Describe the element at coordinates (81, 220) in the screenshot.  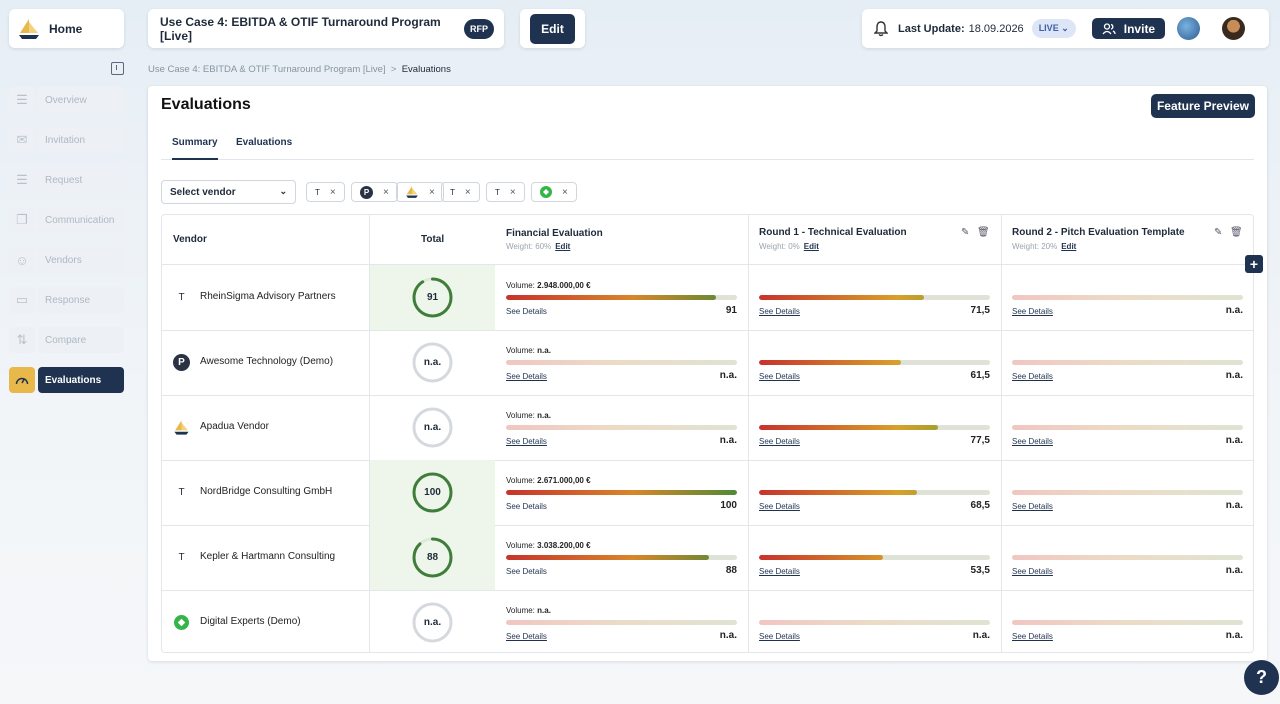
I see `sidebar-item-label: Communication` at that location.